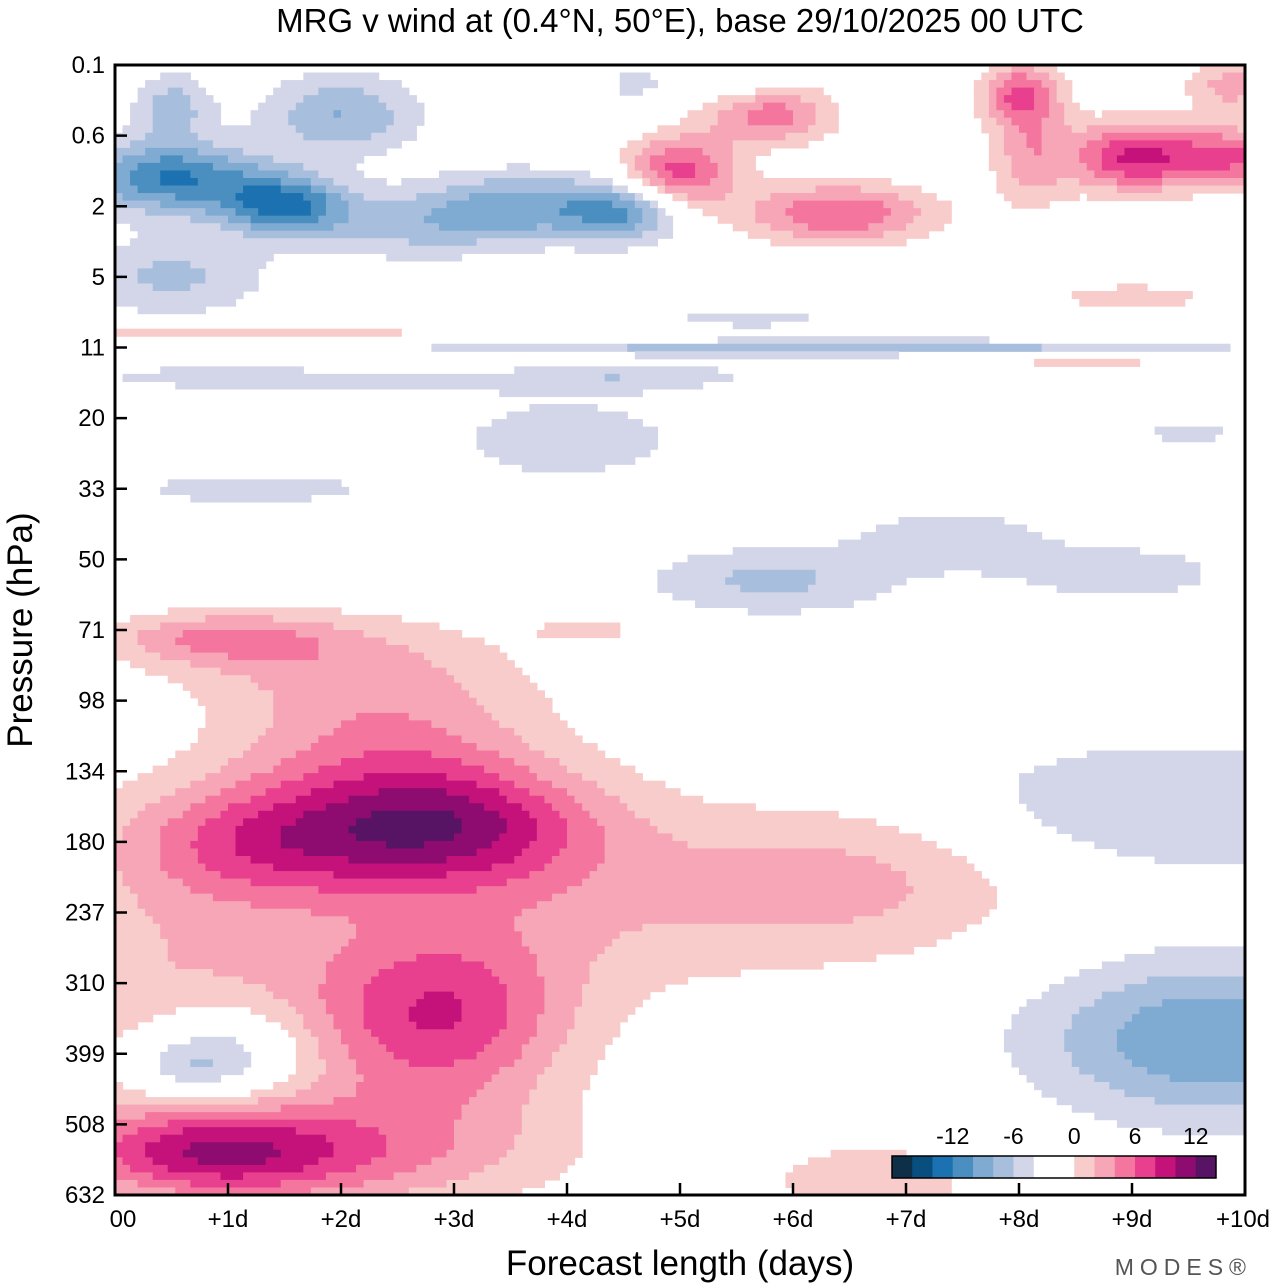 This screenshot has height=1286, width=1280. I want to click on colorbar-swatch, so click(902, 1167).